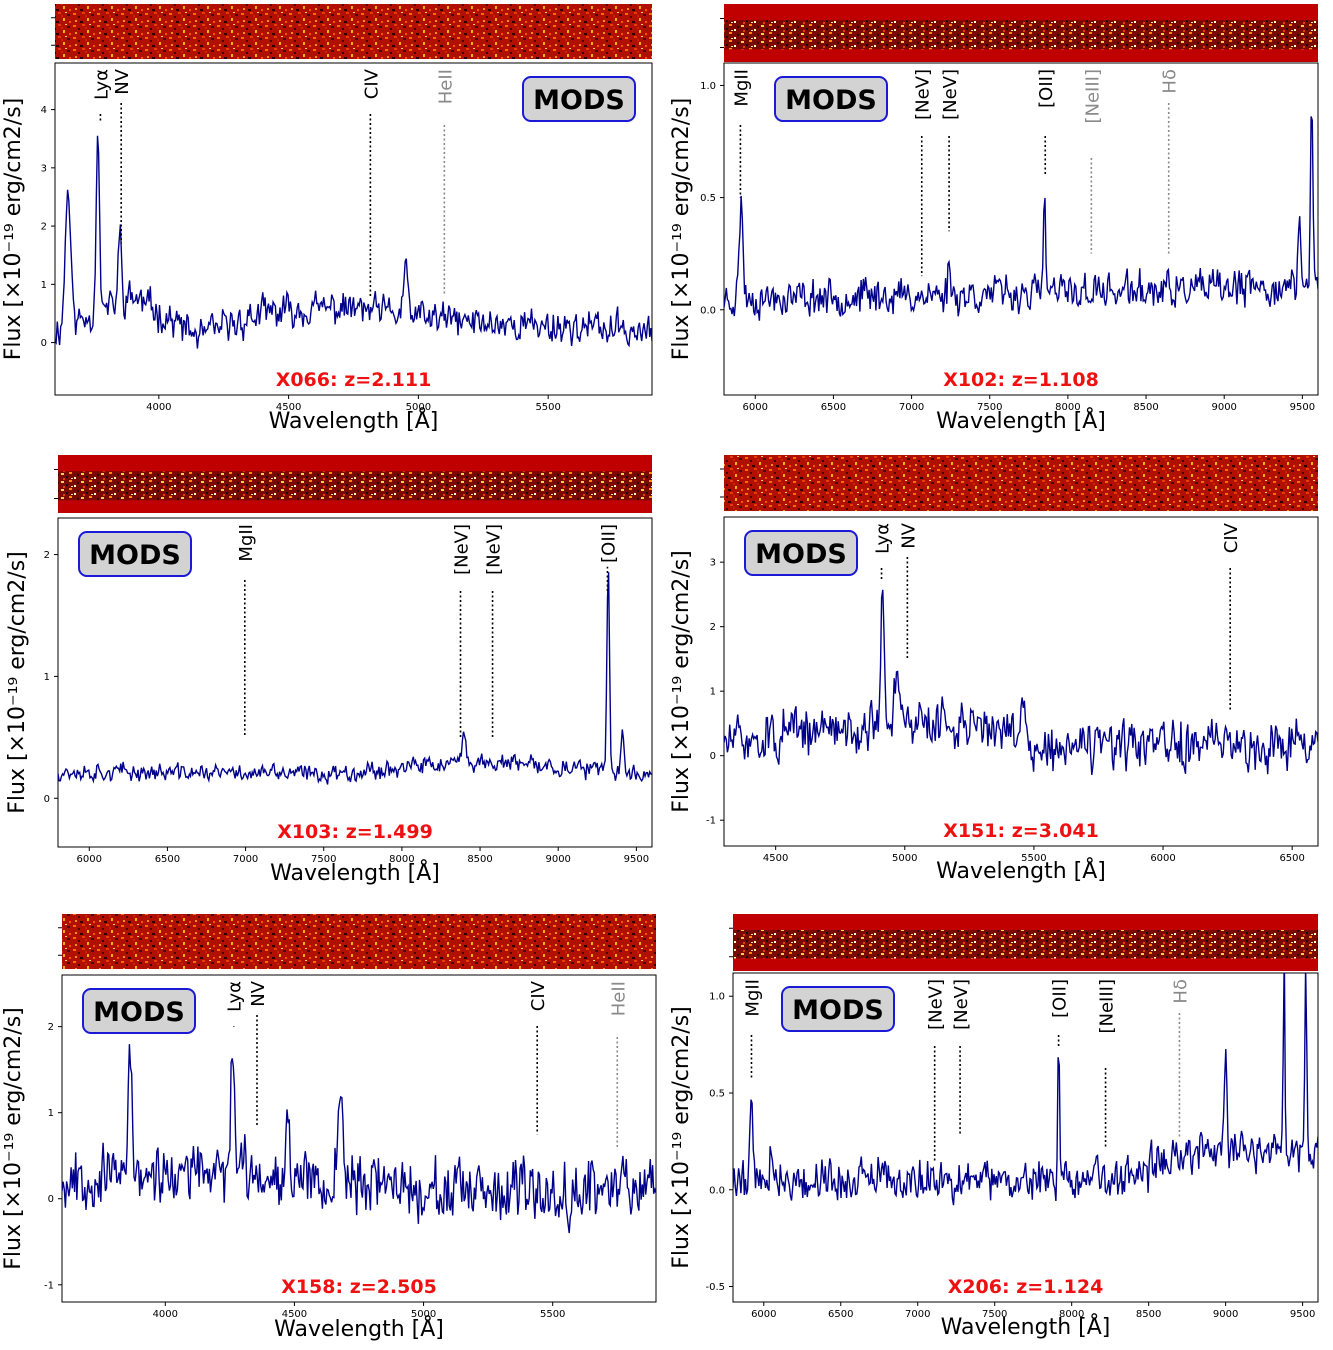 The height and width of the screenshot is (1350, 1333). What do you see at coordinates (1021, 380) in the screenshot?
I see `object-redshift-label: X102: z=1.108` at bounding box center [1021, 380].